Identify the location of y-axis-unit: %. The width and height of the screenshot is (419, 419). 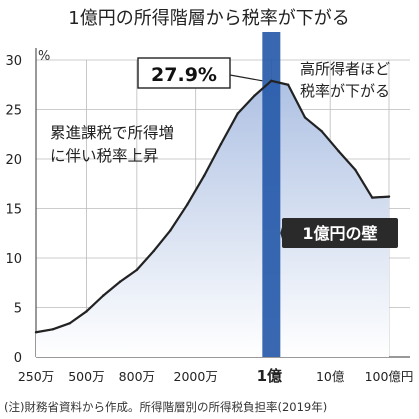
(44, 56).